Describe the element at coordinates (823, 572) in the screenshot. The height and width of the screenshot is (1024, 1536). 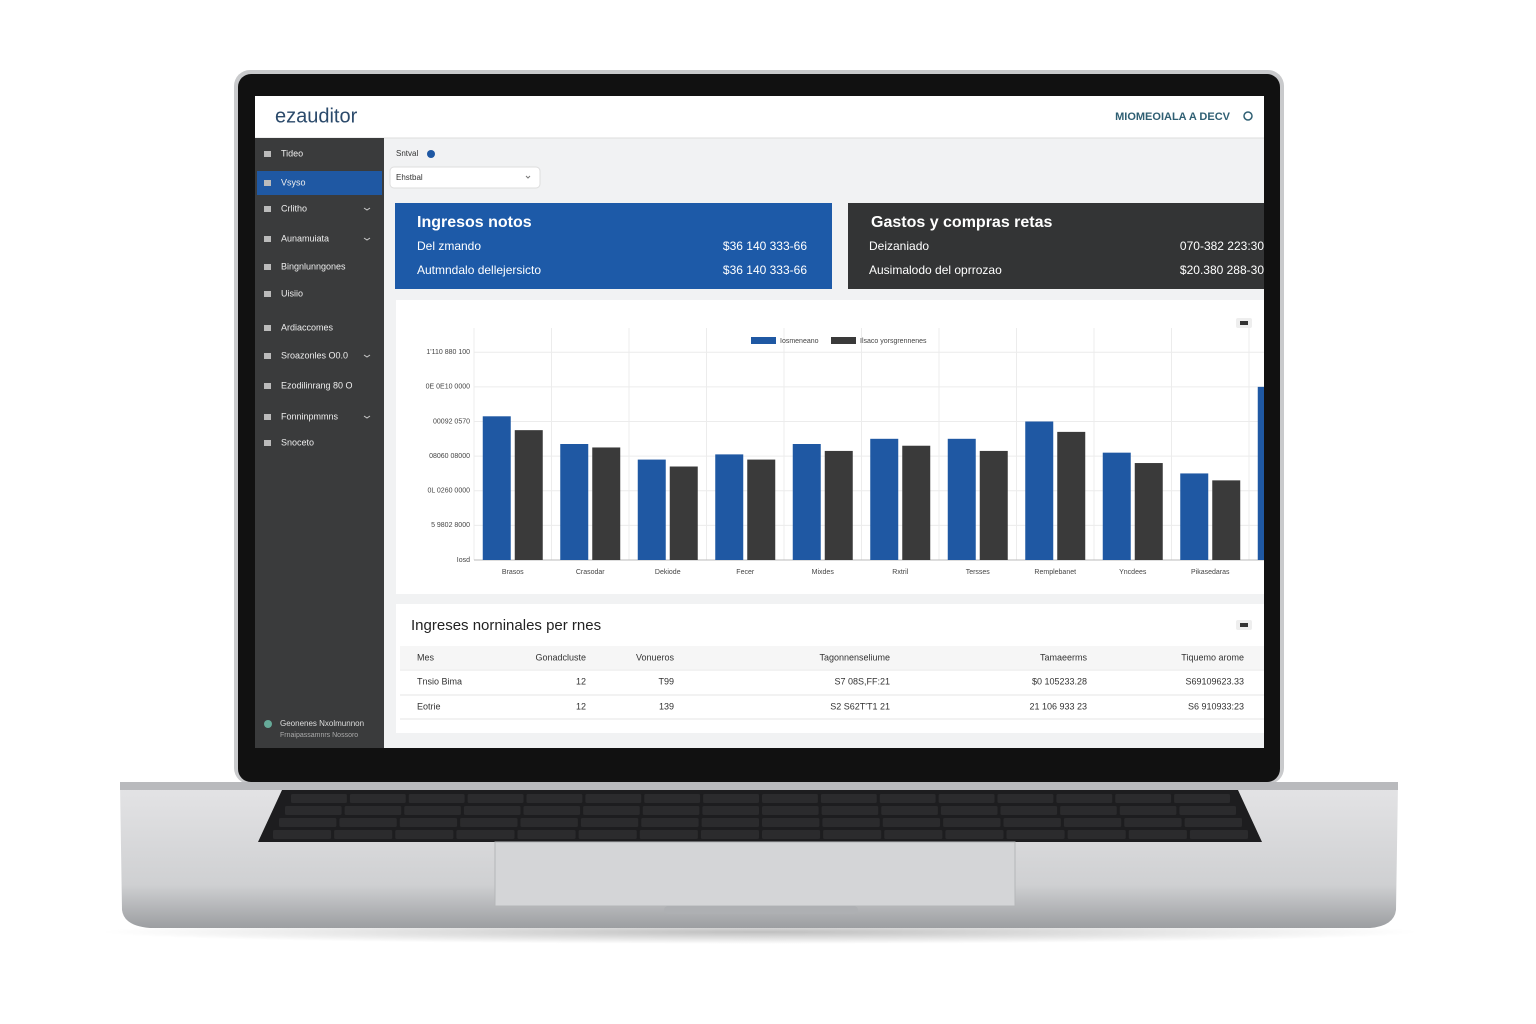
I see `x-tick-label: Mixdes` at that location.